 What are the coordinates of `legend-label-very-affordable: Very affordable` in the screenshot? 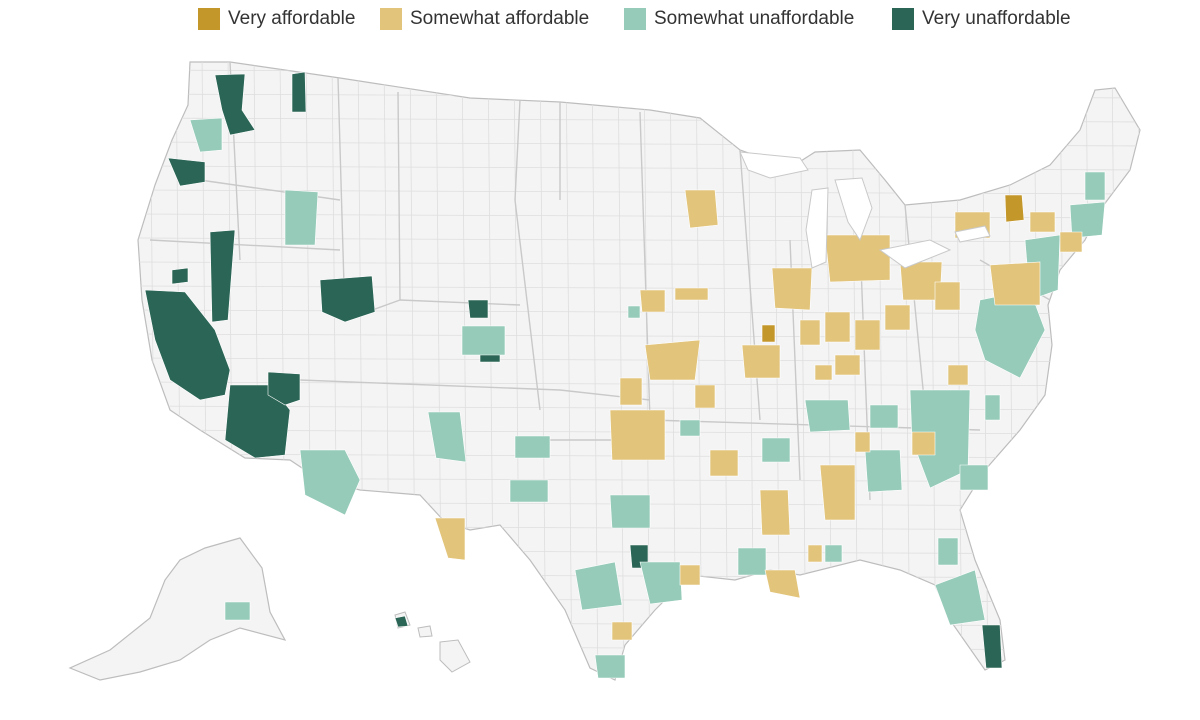 It's located at (292, 18).